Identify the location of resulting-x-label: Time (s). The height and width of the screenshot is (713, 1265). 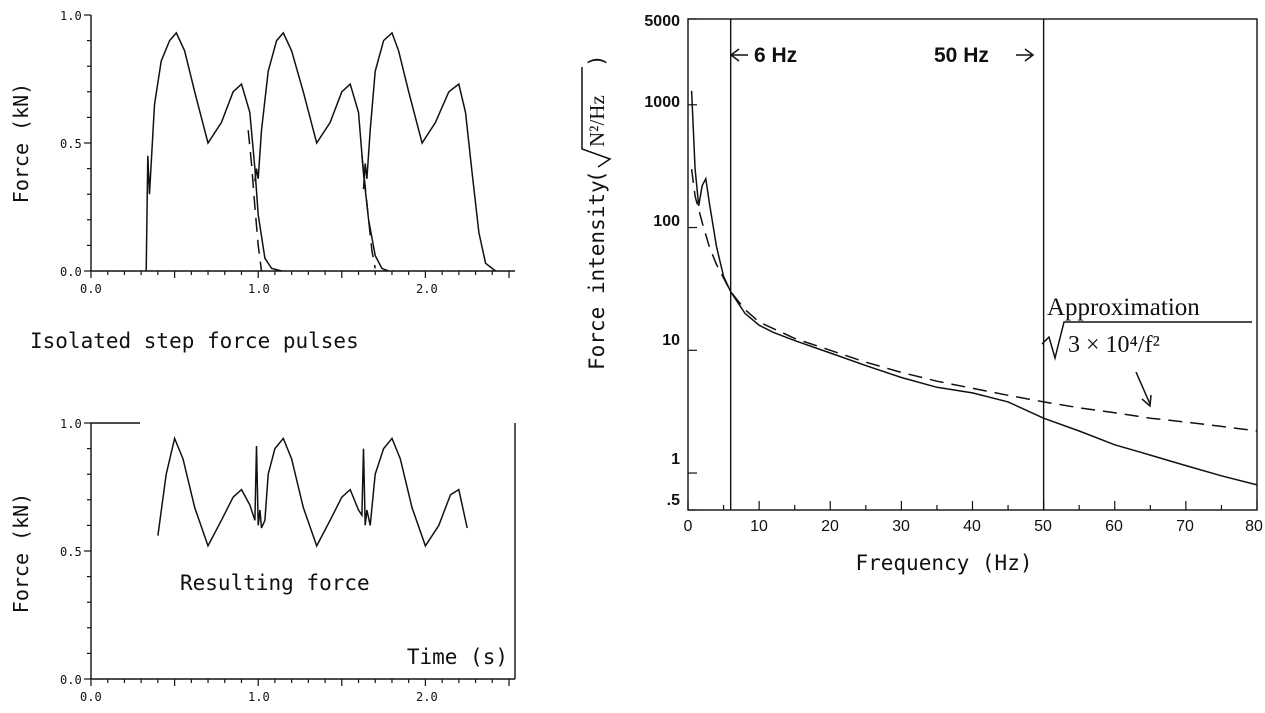
(457, 657).